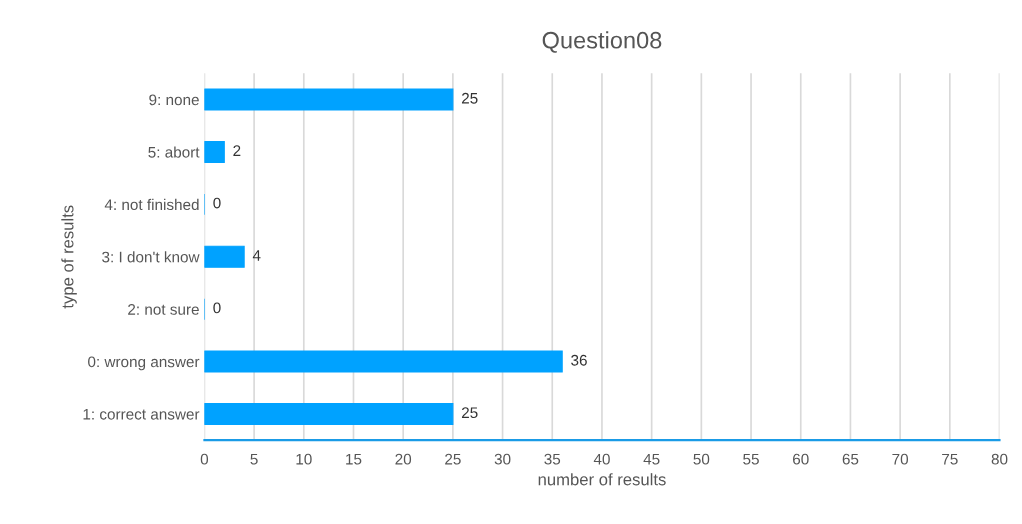 The height and width of the screenshot is (524, 1022). I want to click on x-axis-title: number of results, so click(602, 479).